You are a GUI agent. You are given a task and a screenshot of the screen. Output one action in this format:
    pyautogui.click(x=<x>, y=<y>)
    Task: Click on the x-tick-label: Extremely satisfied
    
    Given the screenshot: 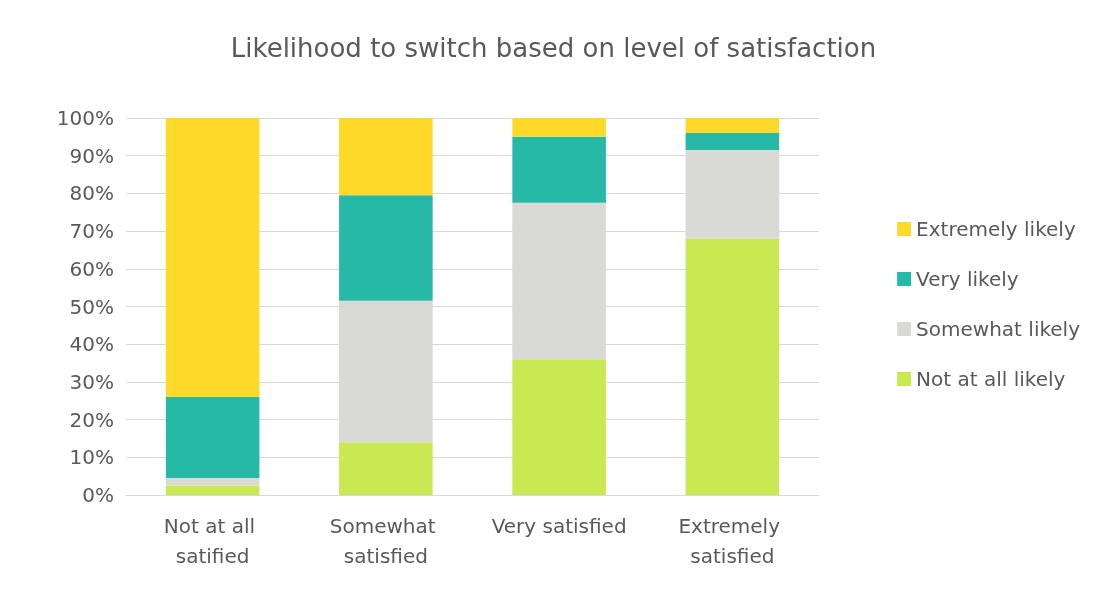 What is the action you would take?
    pyautogui.click(x=732, y=541)
    